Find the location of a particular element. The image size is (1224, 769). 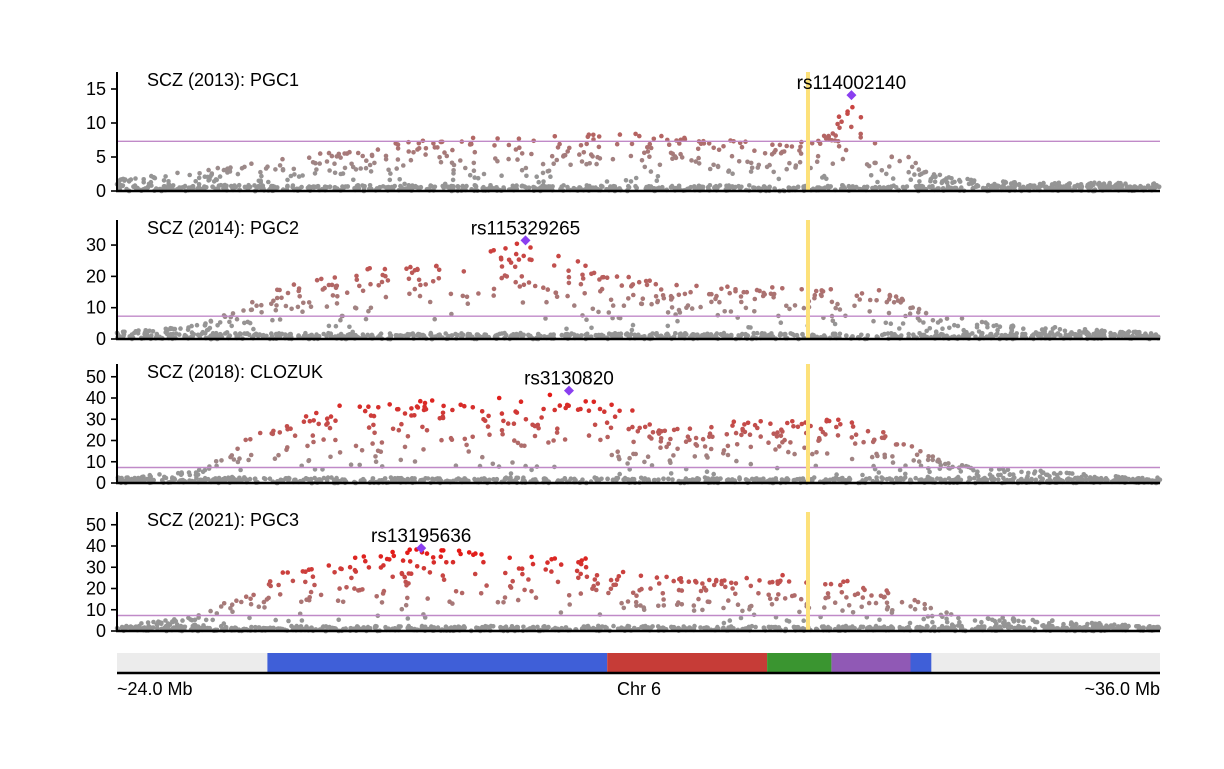

chromosome-label: Chr 6 is located at coordinates (639, 689).